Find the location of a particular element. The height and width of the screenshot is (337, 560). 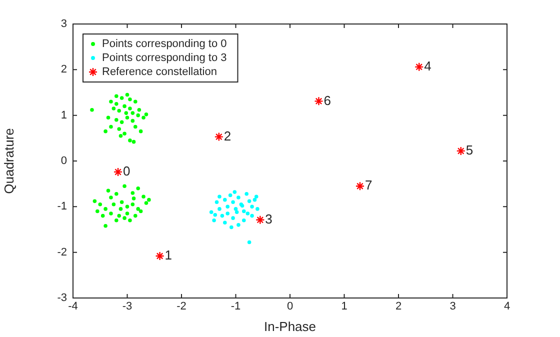

annotation: 4 is located at coordinates (428, 66).